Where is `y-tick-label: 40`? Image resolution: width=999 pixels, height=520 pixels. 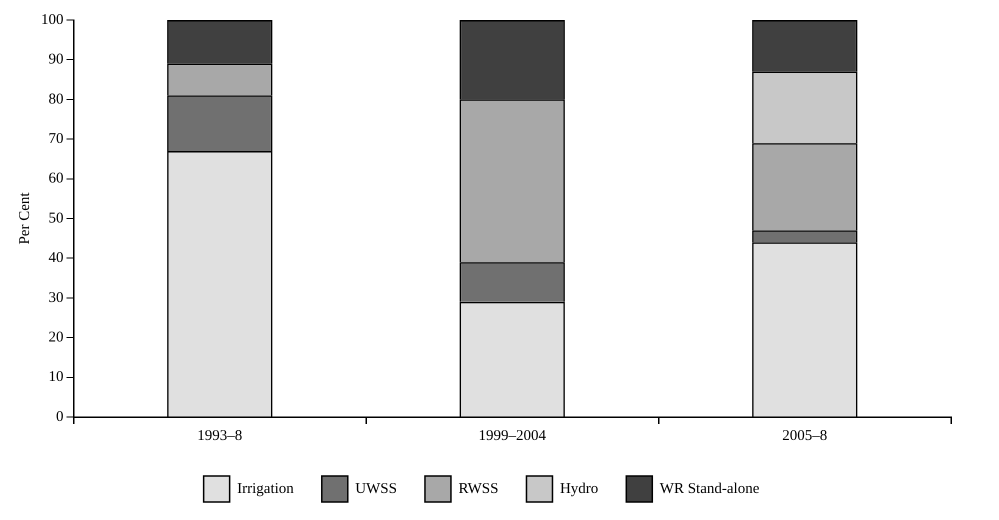
y-tick-label: 40 is located at coordinates (56, 258).